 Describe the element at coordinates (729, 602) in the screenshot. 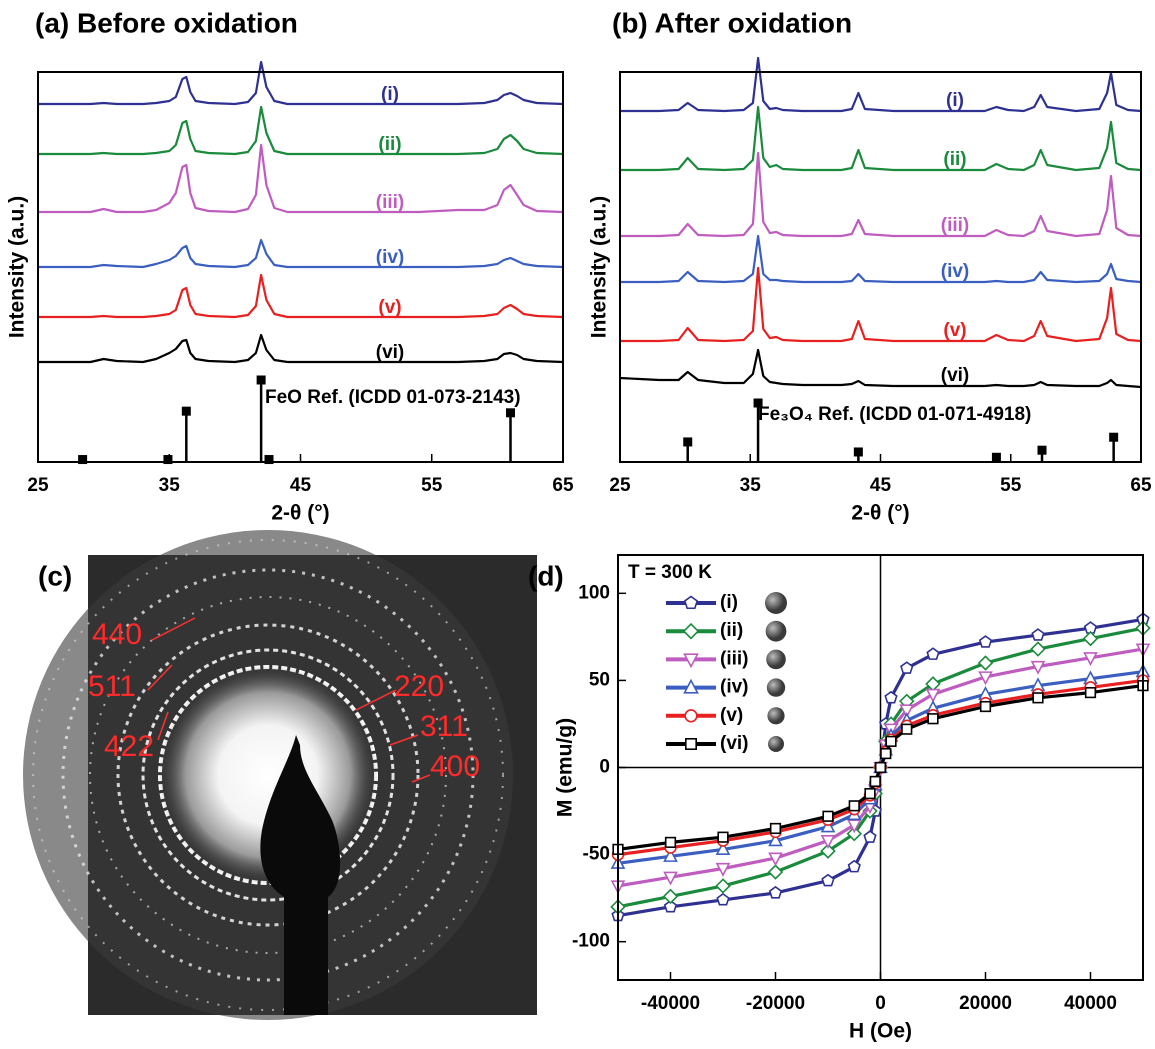

I see `legend-label: (i)` at that location.